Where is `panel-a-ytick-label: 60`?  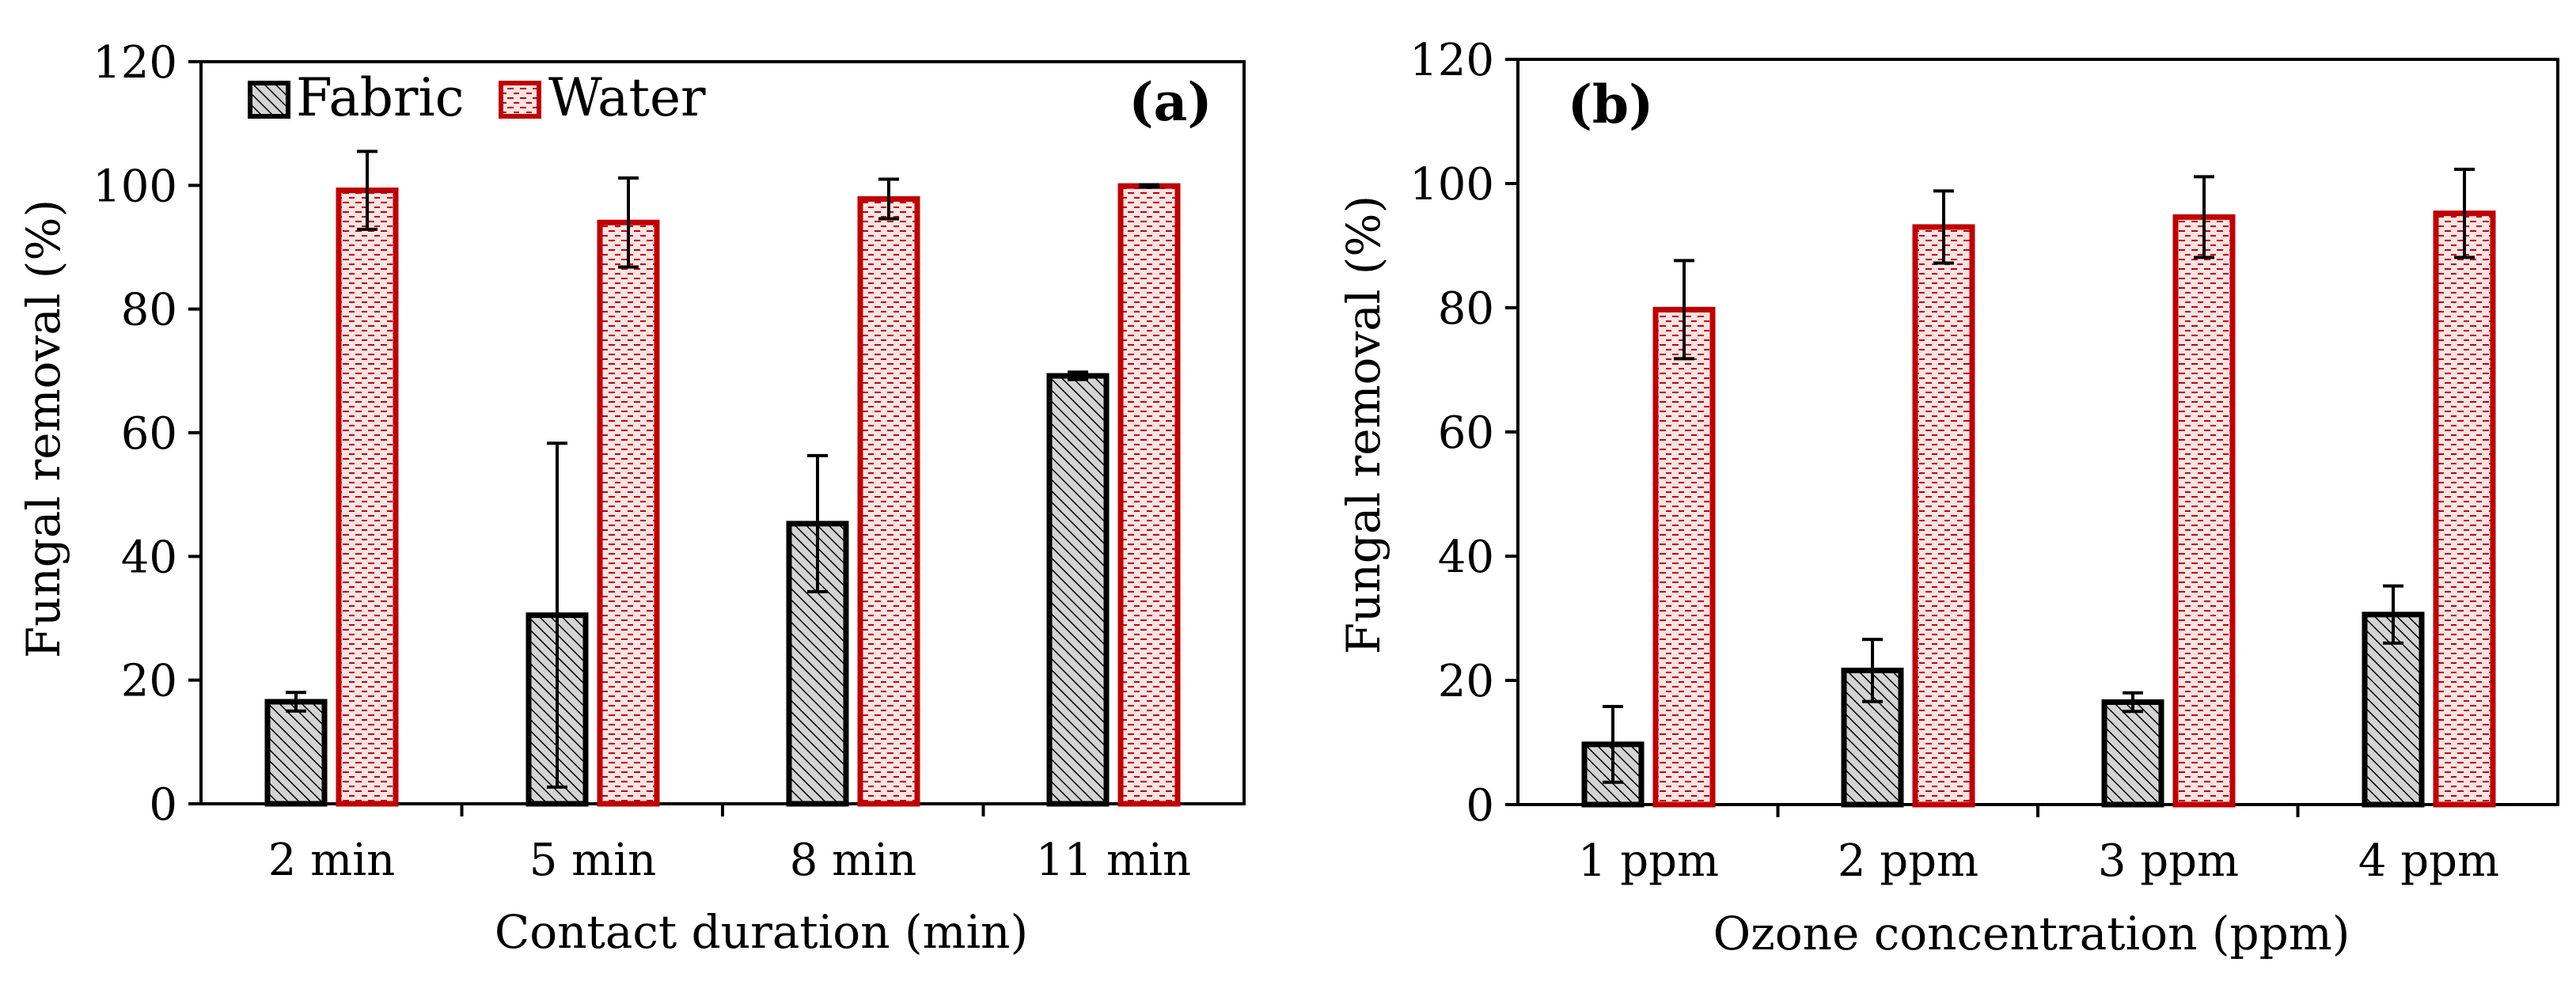 panel-a-ytick-label: 60 is located at coordinates (149, 434).